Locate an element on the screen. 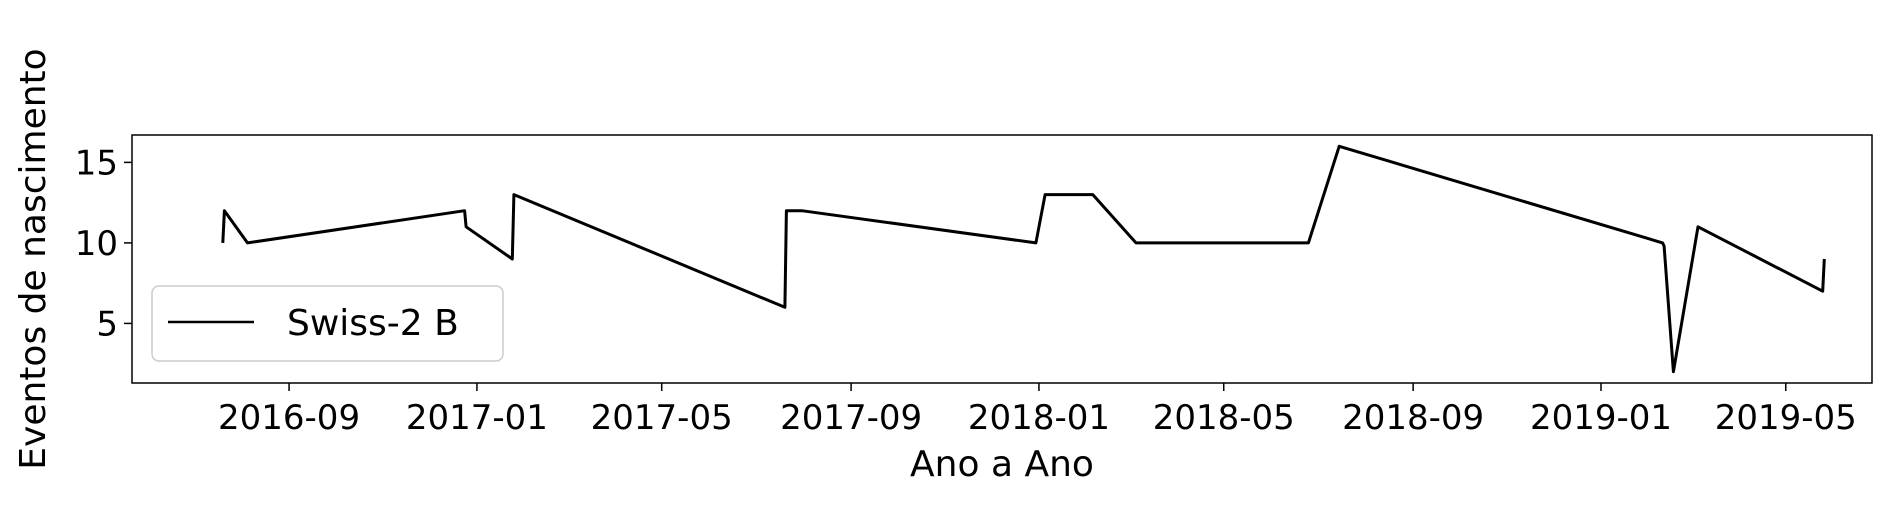 Image resolution: width=1893 pixels, height=517 pixels. x-tick-label: 2017-01 is located at coordinates (477, 418).